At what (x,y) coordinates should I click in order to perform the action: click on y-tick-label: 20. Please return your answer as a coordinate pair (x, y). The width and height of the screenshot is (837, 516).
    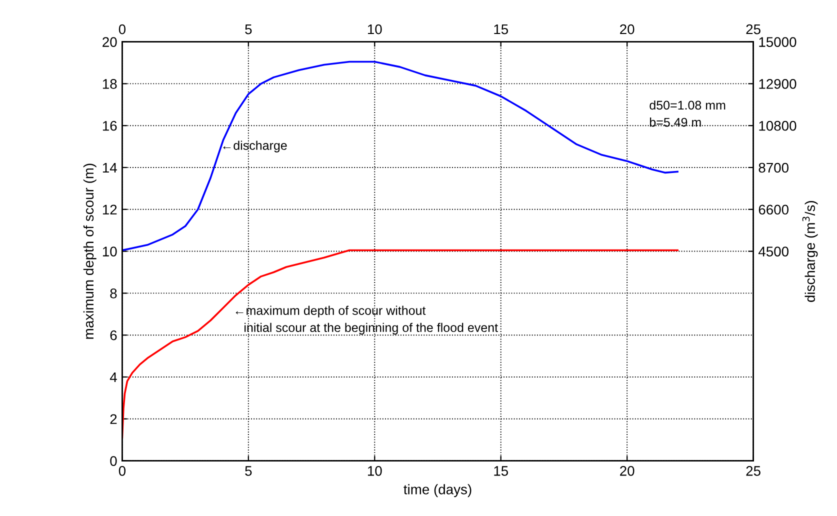
    Looking at the image, I should click on (109, 42).